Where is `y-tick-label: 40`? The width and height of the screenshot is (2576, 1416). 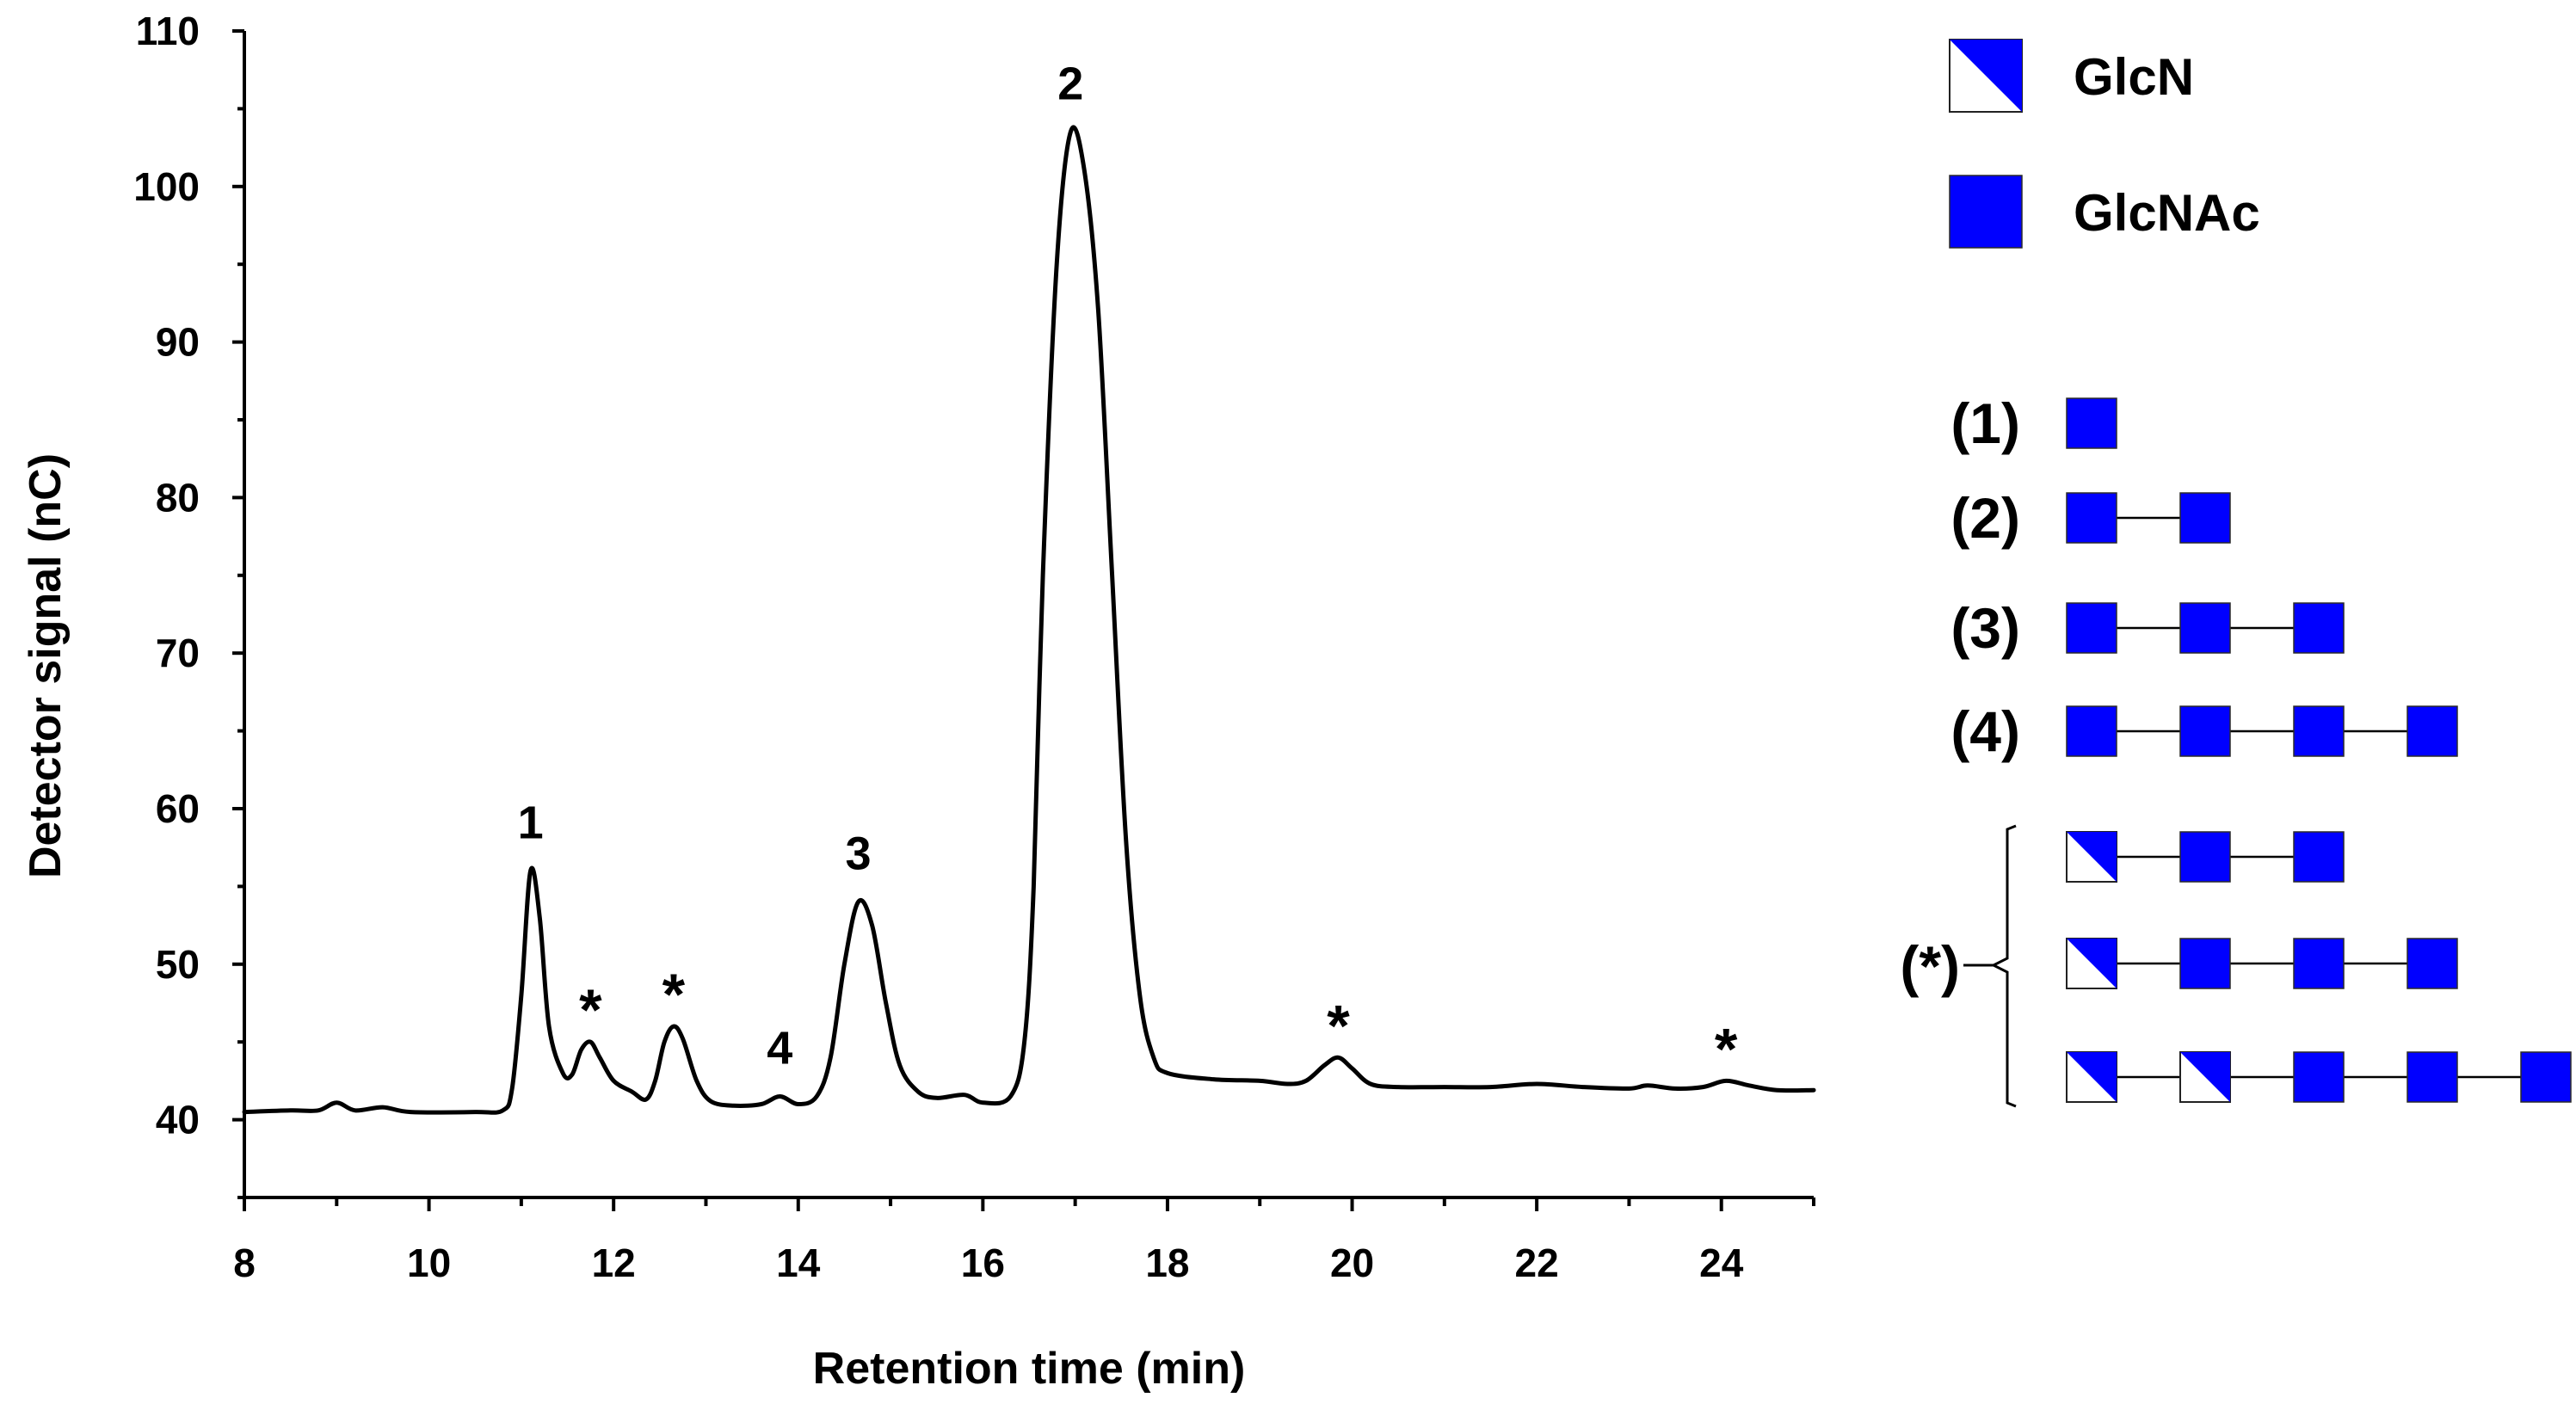 y-tick-label: 40 is located at coordinates (178, 1120).